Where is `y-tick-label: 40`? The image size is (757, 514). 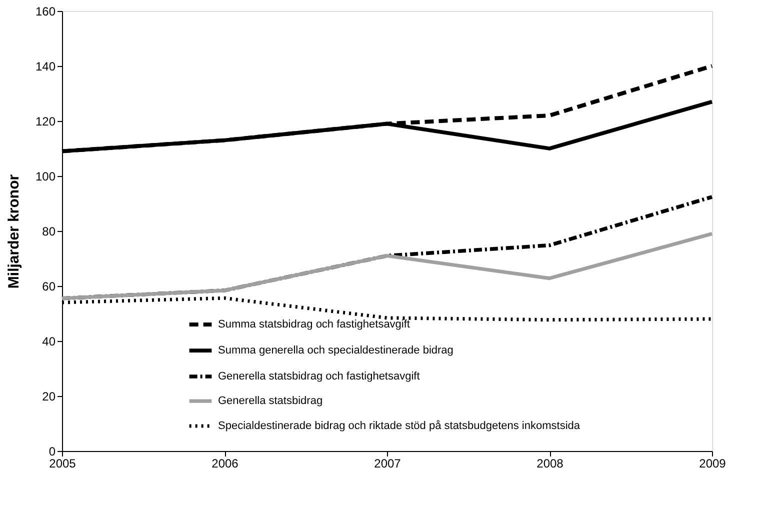 y-tick-label: 40 is located at coordinates (49, 341).